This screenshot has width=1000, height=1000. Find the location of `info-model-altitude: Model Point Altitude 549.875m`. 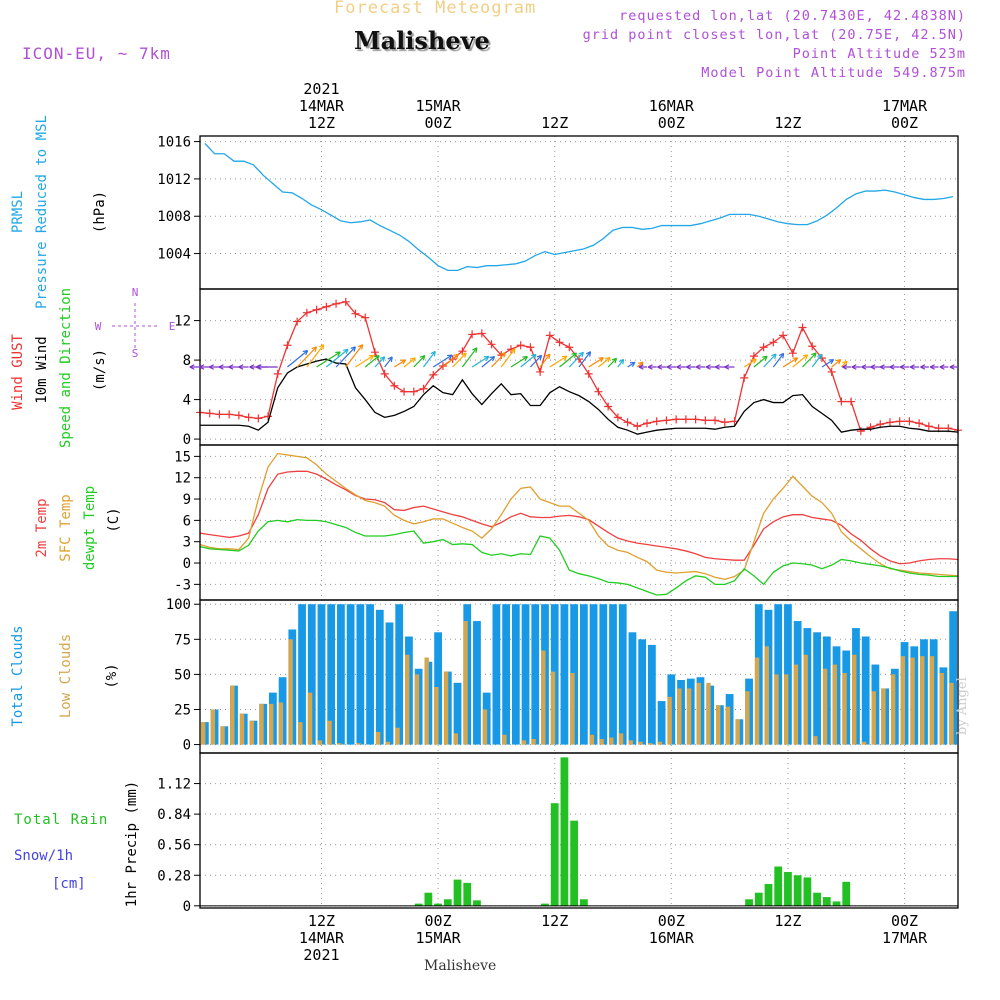

info-model-altitude: Model Point Altitude 549.875m is located at coordinates (833, 73).